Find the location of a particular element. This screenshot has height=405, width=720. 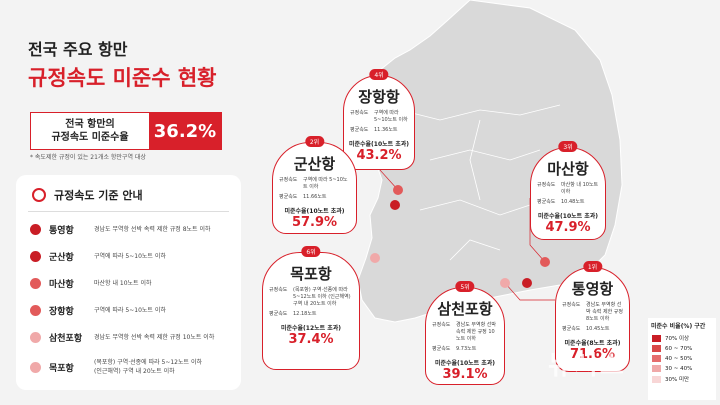

leader-line is located at coordinates (529, 291).